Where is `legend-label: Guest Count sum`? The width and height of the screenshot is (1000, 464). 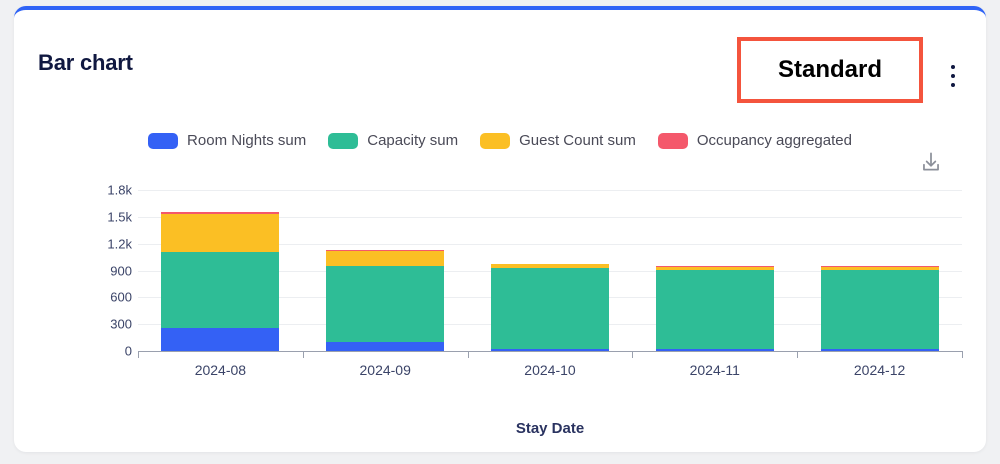
legend-label: Guest Count sum is located at coordinates (577, 140).